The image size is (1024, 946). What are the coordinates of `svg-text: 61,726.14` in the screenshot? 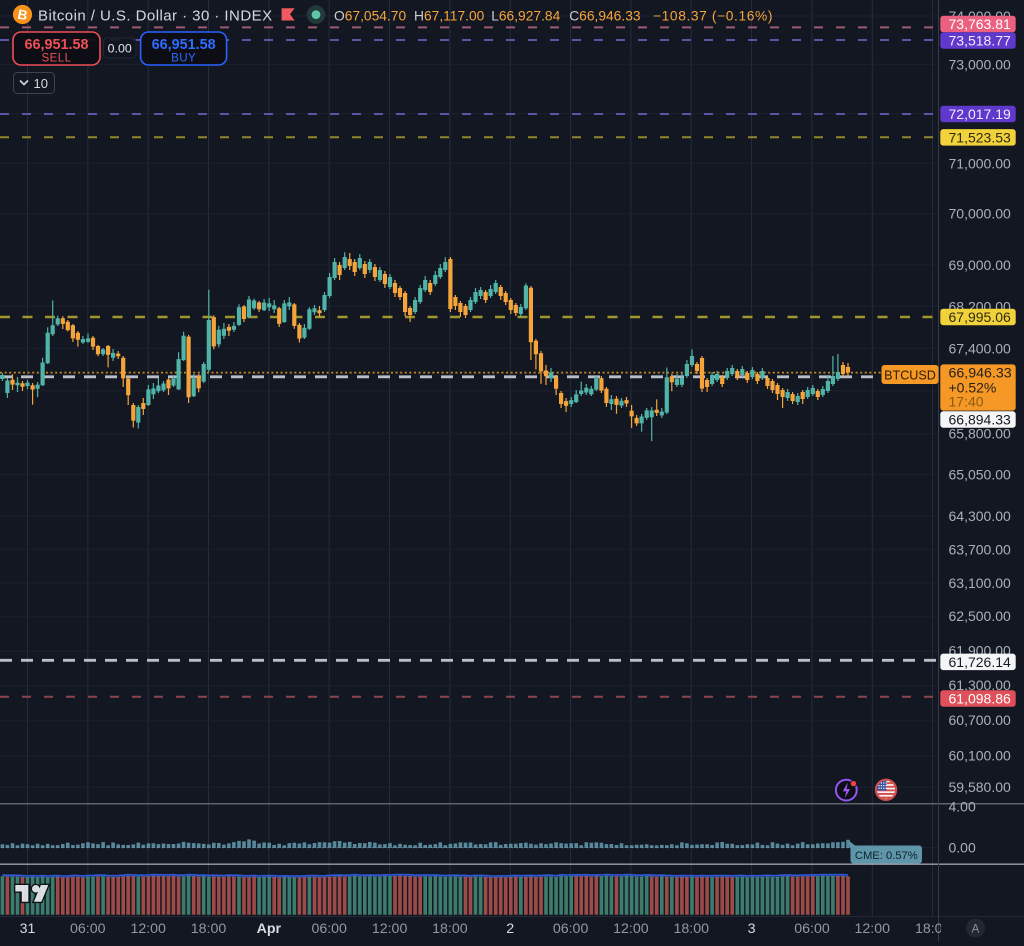 It's located at (980, 662).